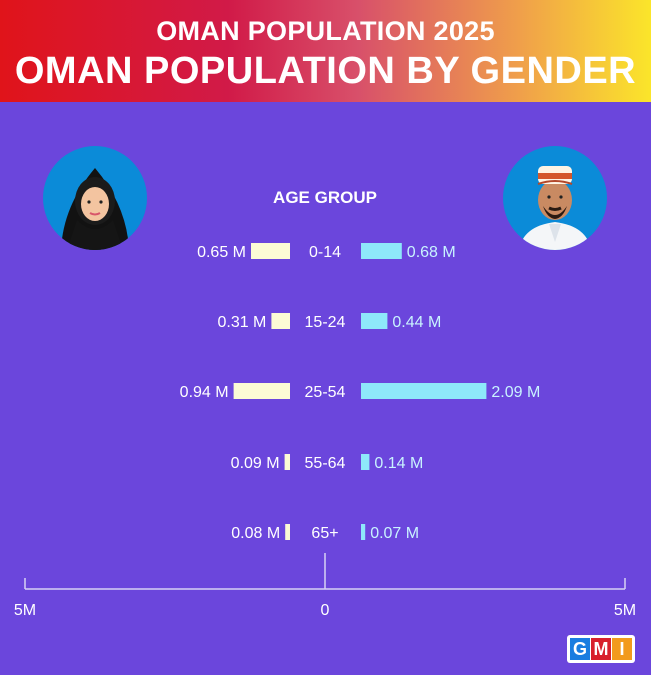  I want to click on female-value-label: 0.31 M, so click(241, 322).